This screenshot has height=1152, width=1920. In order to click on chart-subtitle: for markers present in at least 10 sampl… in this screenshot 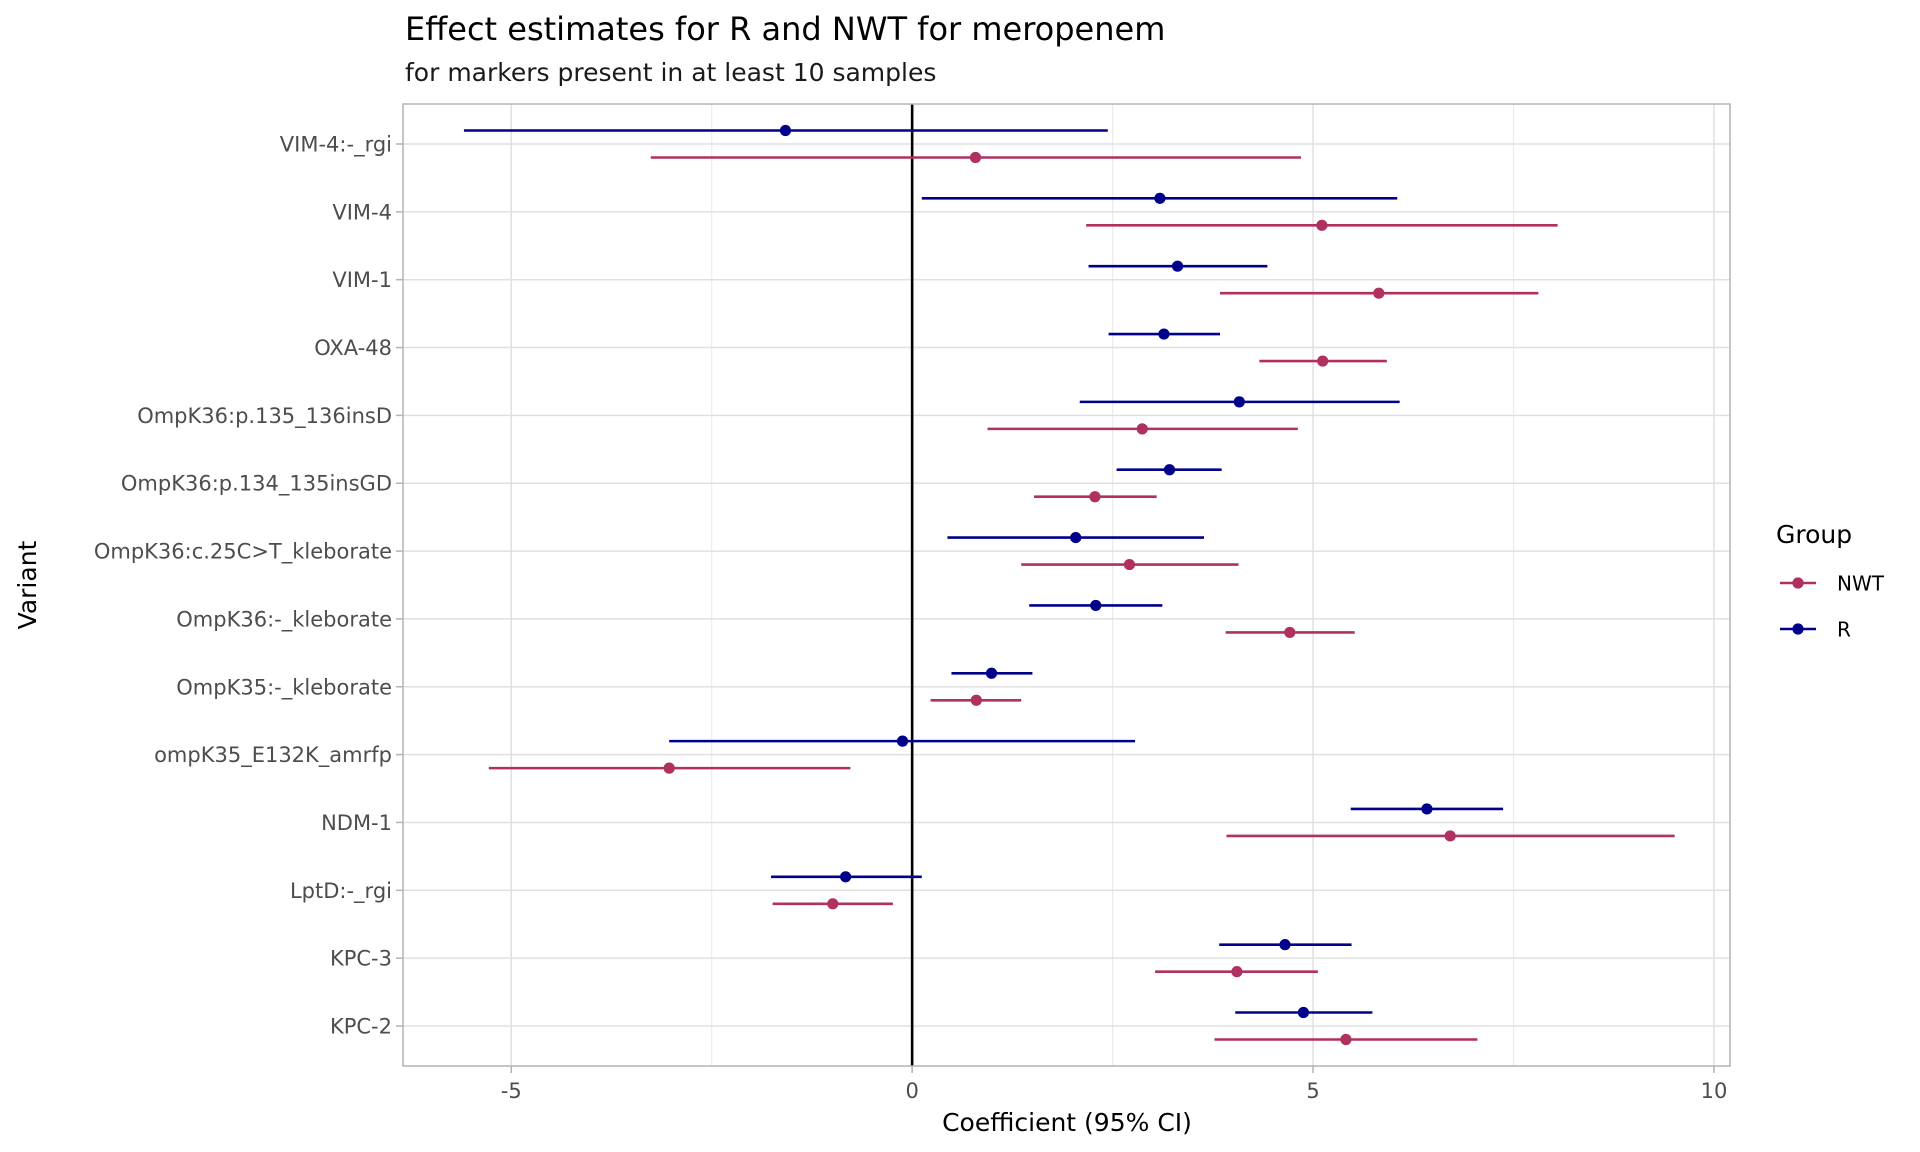, I will do `click(670, 72)`.